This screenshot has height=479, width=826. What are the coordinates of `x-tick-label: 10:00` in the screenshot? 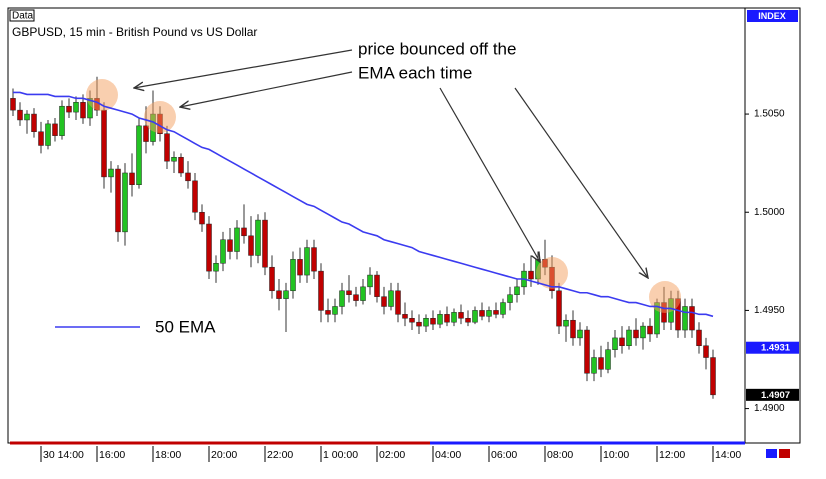 It's located at (616, 455).